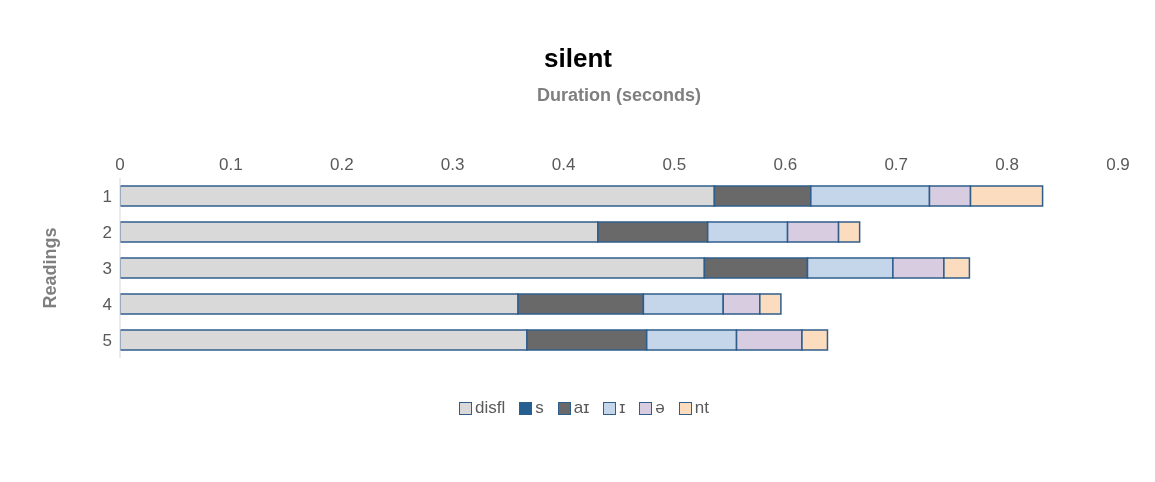 The width and height of the screenshot is (1155, 482). Describe the element at coordinates (452, 164) in the screenshot. I see `x-tick-label: 0.3` at that location.